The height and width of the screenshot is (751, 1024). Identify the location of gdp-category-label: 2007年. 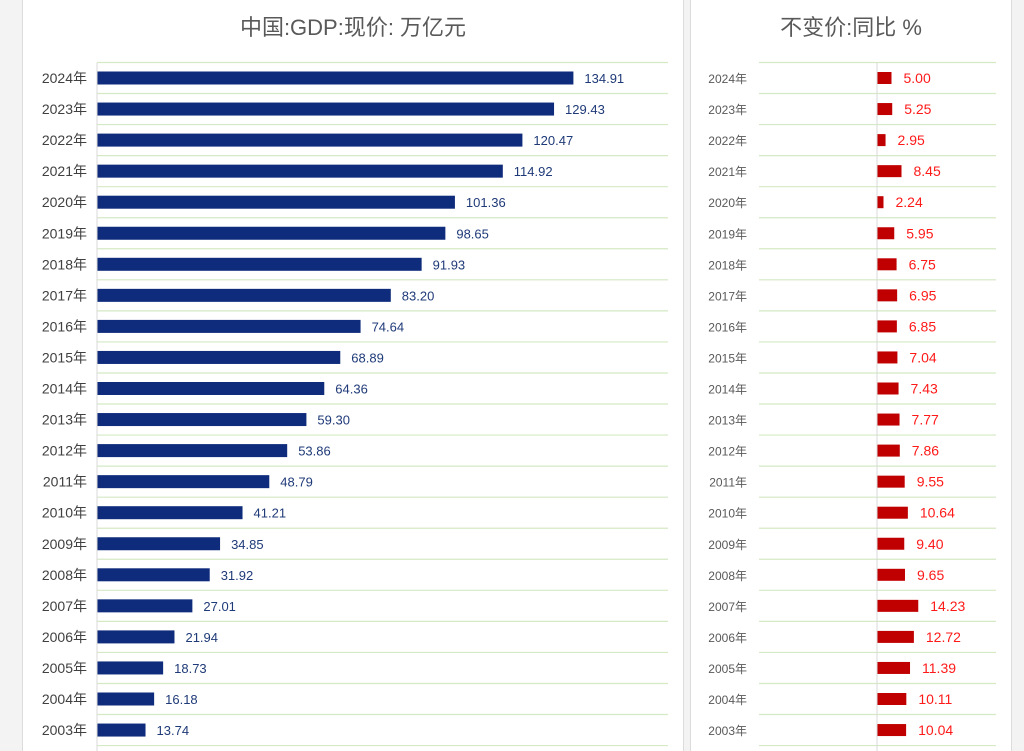
(64, 606).